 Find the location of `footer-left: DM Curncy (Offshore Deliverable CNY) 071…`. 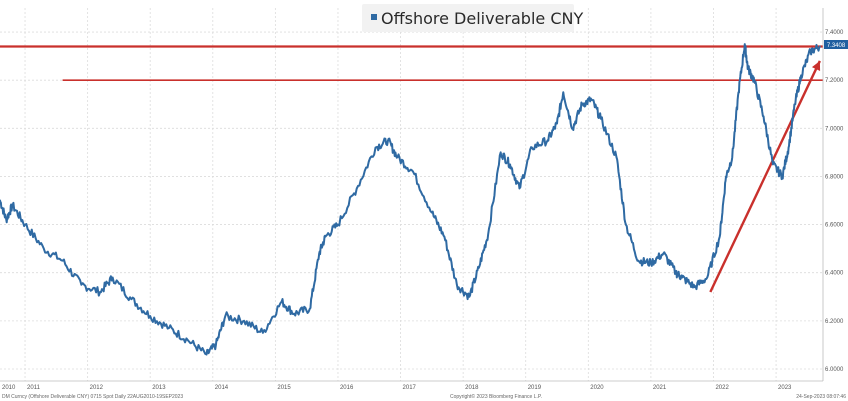

footer-left: DM Curncy (Offshore Deliverable CNY) 071… is located at coordinates (92, 397).